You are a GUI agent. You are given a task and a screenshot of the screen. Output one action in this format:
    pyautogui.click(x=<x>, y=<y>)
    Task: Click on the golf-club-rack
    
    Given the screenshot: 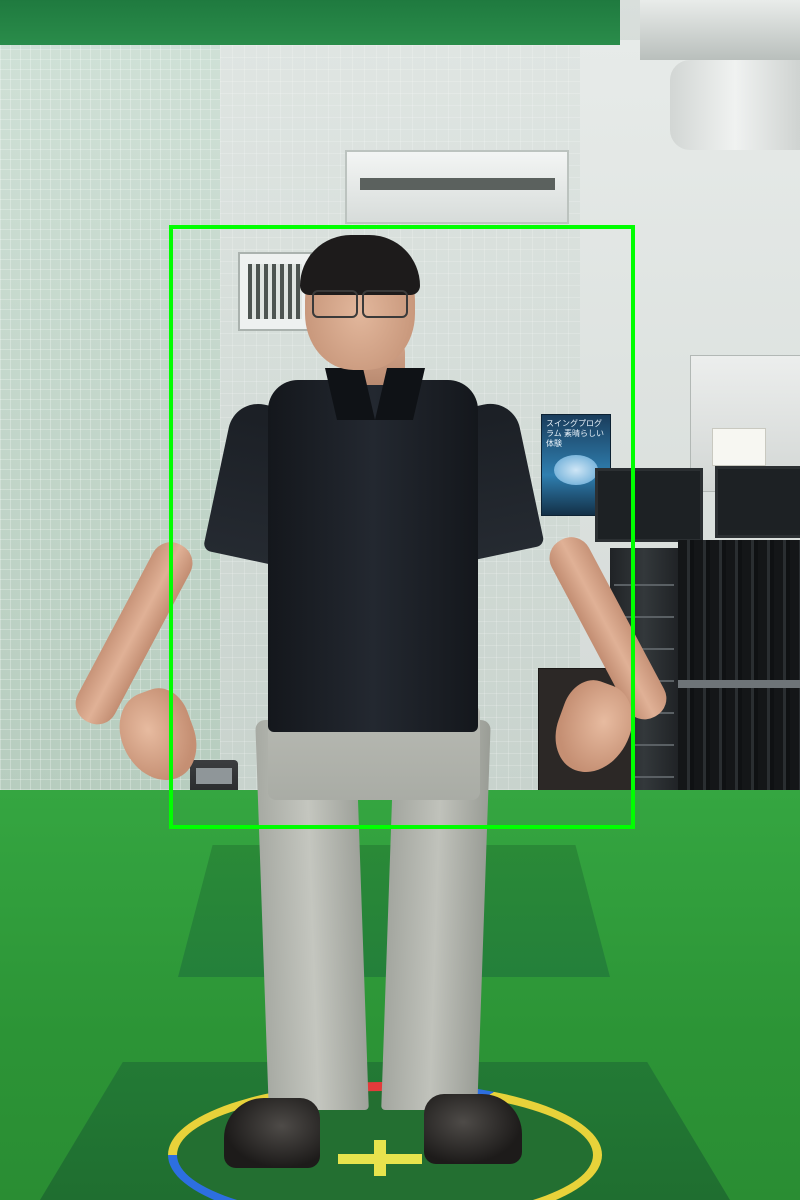 What is the action you would take?
    pyautogui.click(x=739, y=665)
    